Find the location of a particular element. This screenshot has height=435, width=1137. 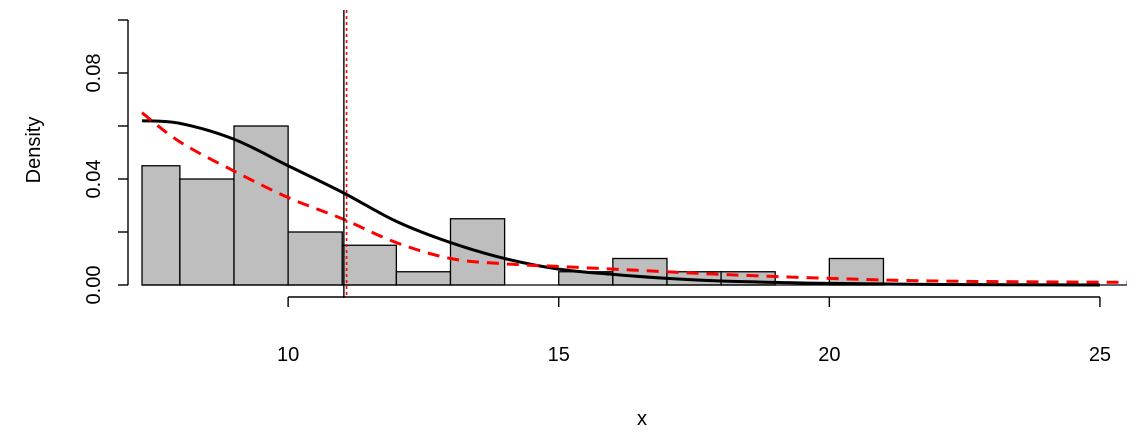

x-axis-ticks: 10 15 20 25 is located at coordinates (694, 331).